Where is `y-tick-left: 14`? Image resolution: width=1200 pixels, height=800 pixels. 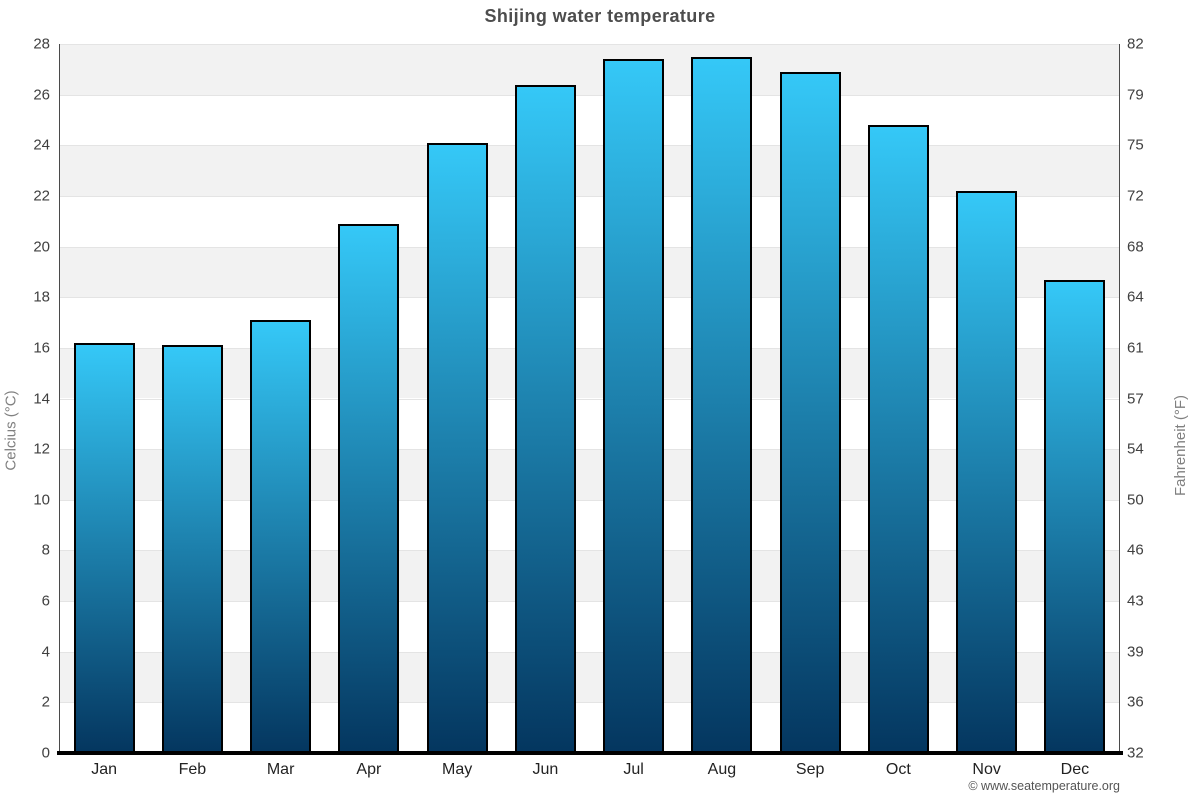
y-tick-left: 14 is located at coordinates (41, 398).